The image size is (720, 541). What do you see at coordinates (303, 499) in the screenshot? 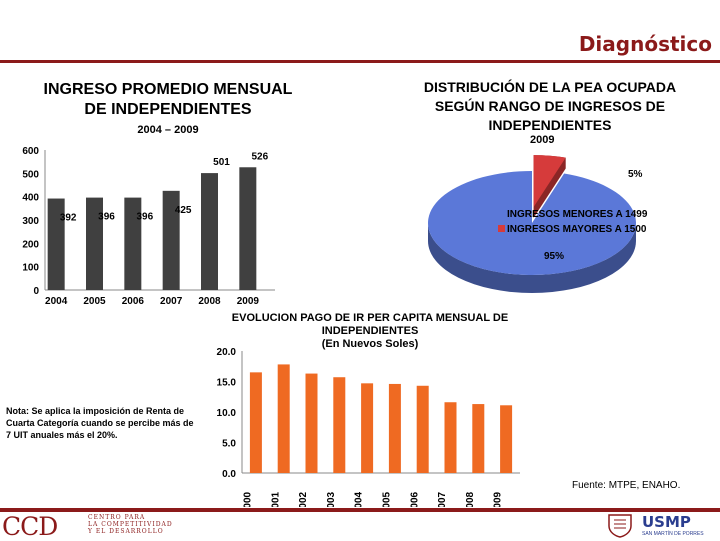
I see `x-tick-label: 2002` at bounding box center [303, 499].